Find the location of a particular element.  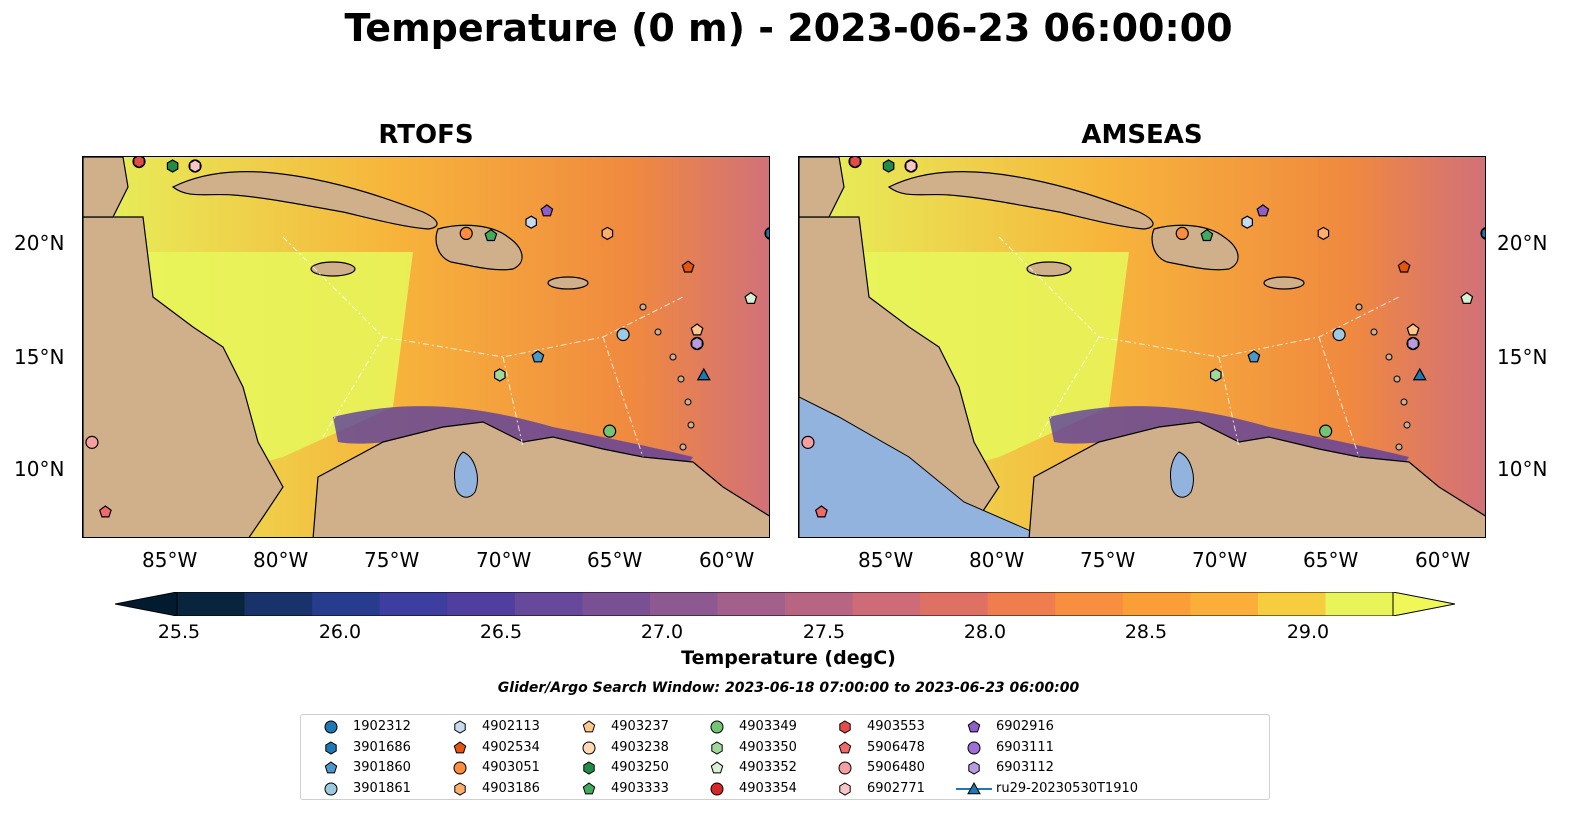

legend-label: 4903238 is located at coordinates (640, 747).